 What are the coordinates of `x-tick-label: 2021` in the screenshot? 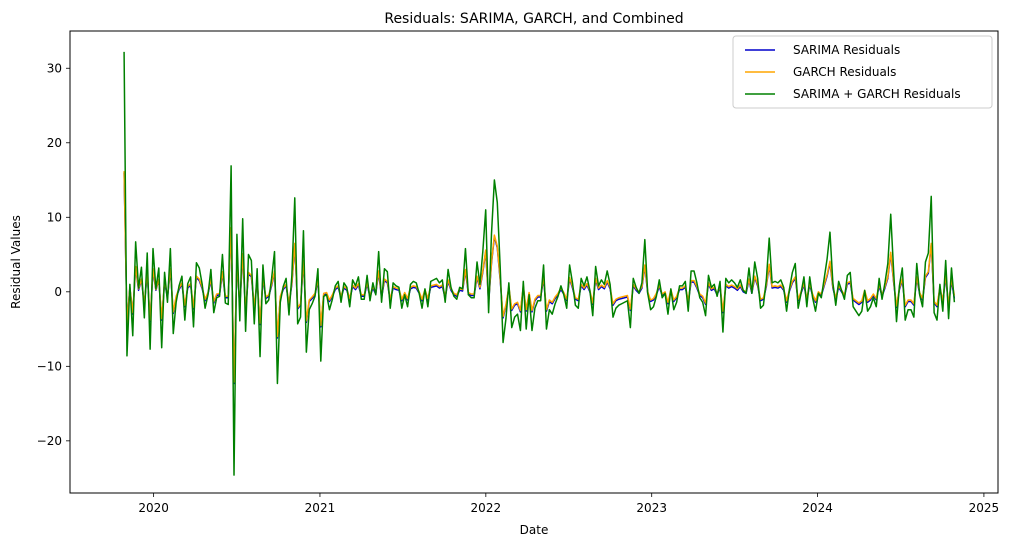 It's located at (320, 508).